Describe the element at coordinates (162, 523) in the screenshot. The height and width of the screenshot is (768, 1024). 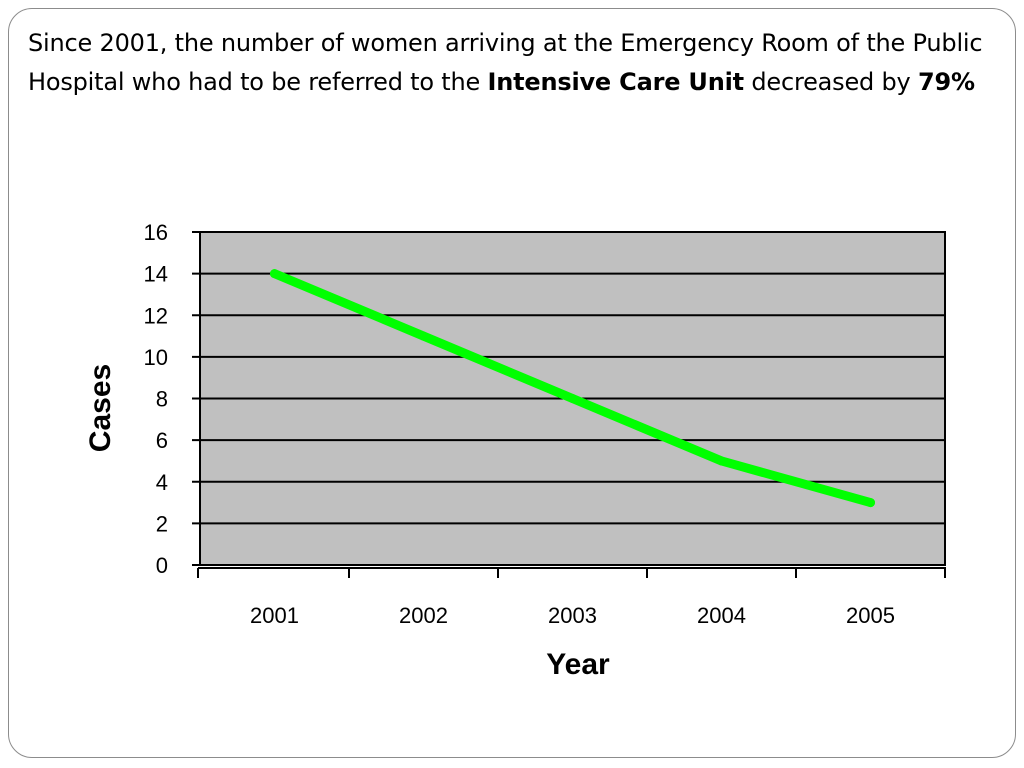
I see `y-tick-label: 2` at that location.